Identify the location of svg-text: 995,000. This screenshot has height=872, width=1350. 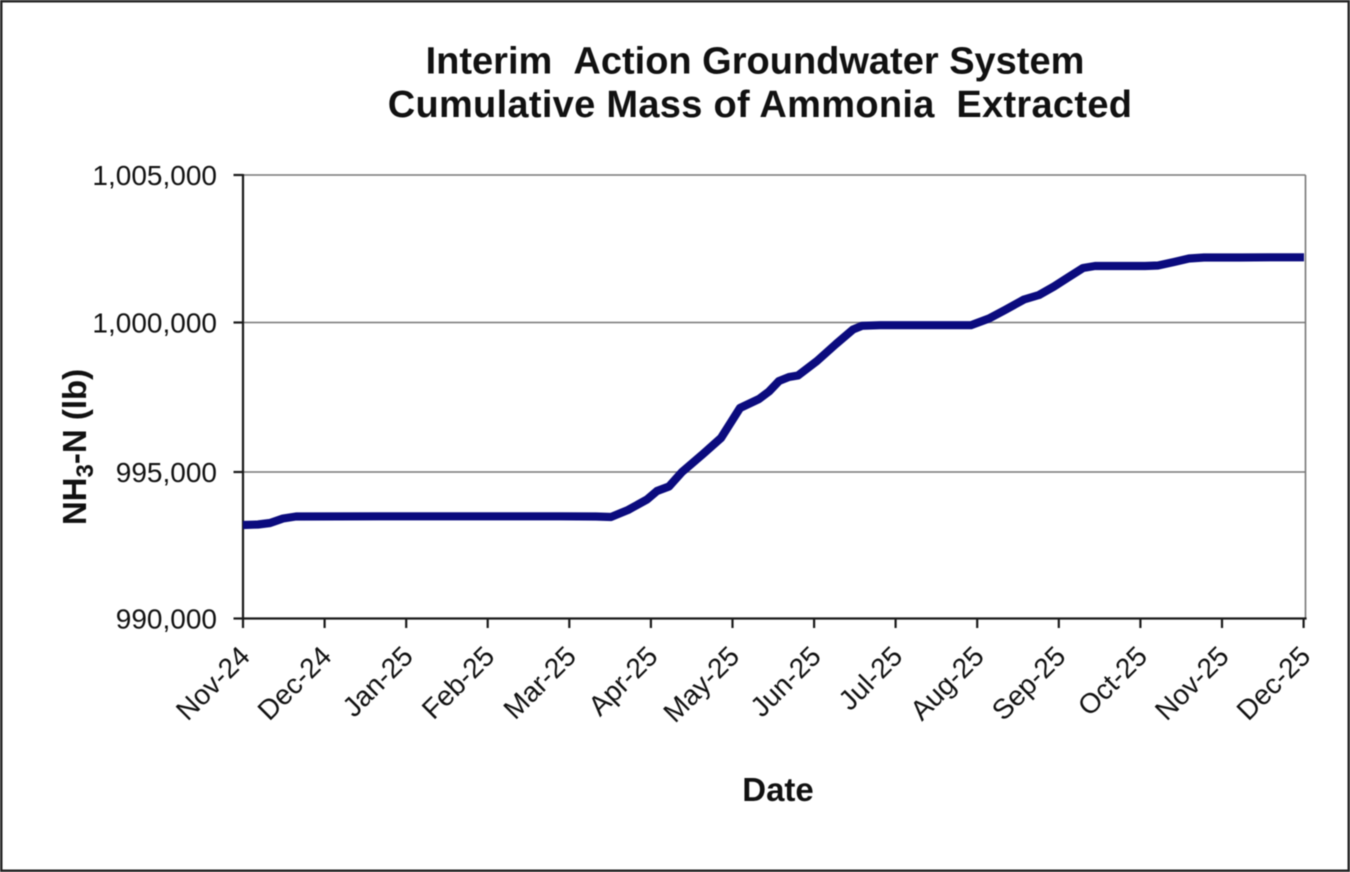
(166, 472).